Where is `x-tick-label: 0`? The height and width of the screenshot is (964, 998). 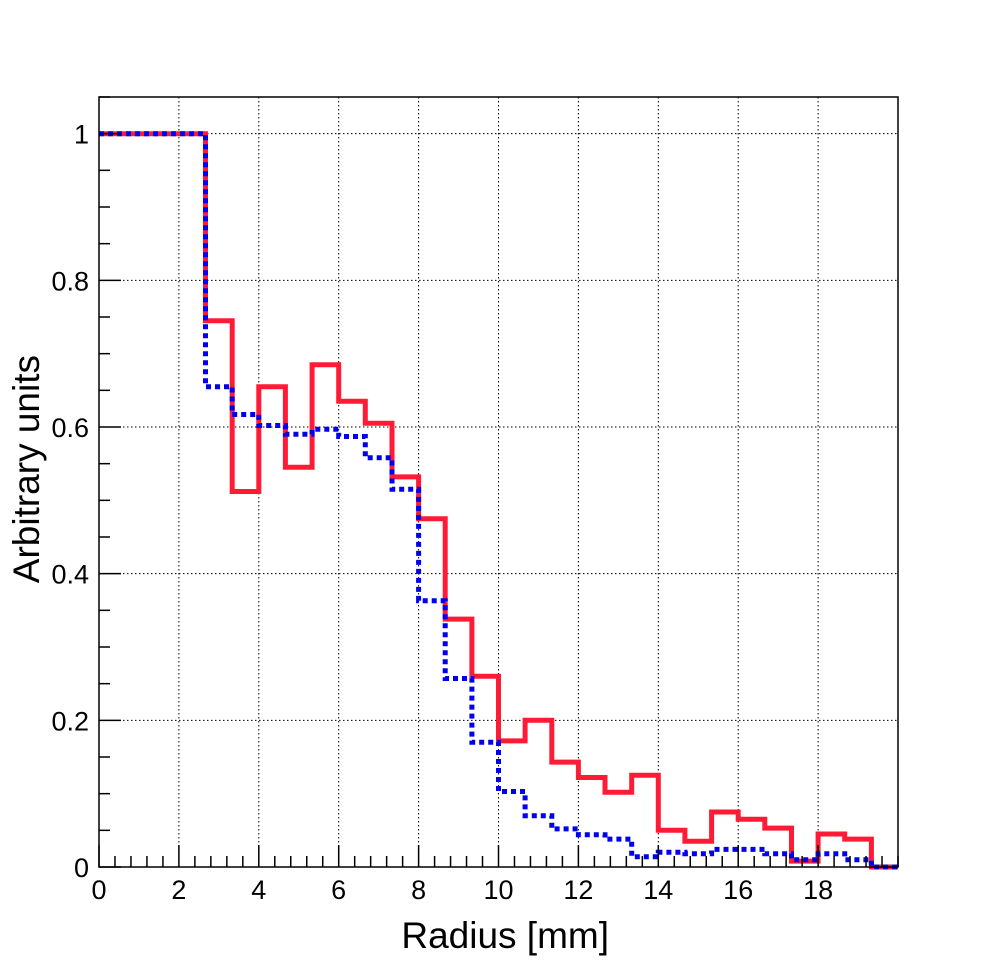
x-tick-label: 0 is located at coordinates (98, 890).